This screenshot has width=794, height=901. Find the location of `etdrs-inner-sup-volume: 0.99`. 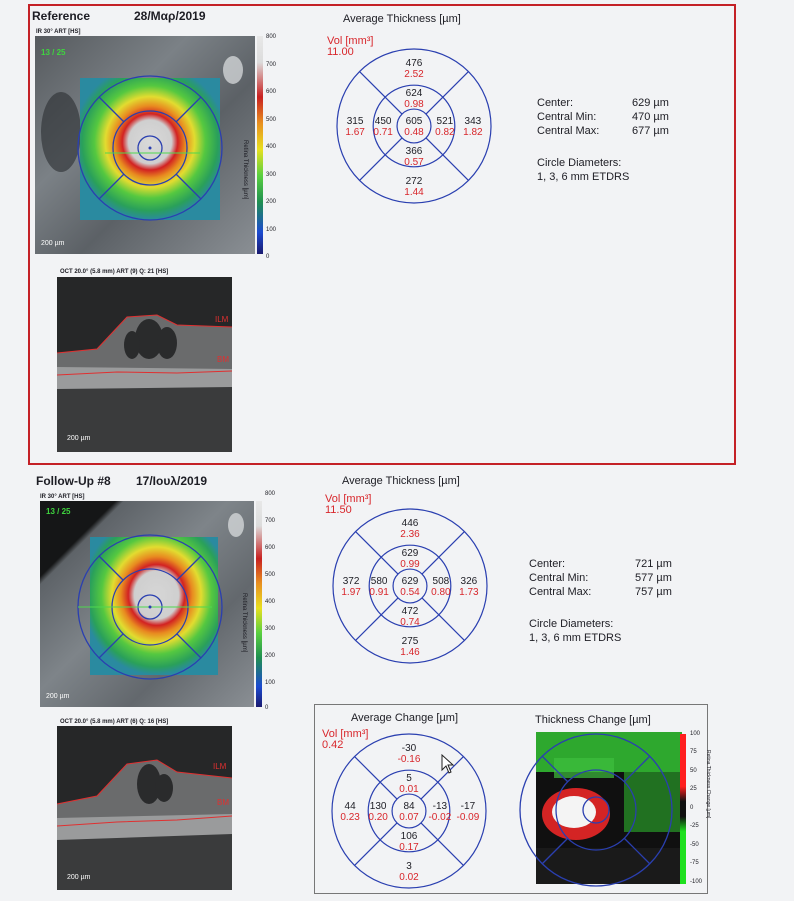

etdrs-inner-sup-volume: 0.99 is located at coordinates (410, 564).